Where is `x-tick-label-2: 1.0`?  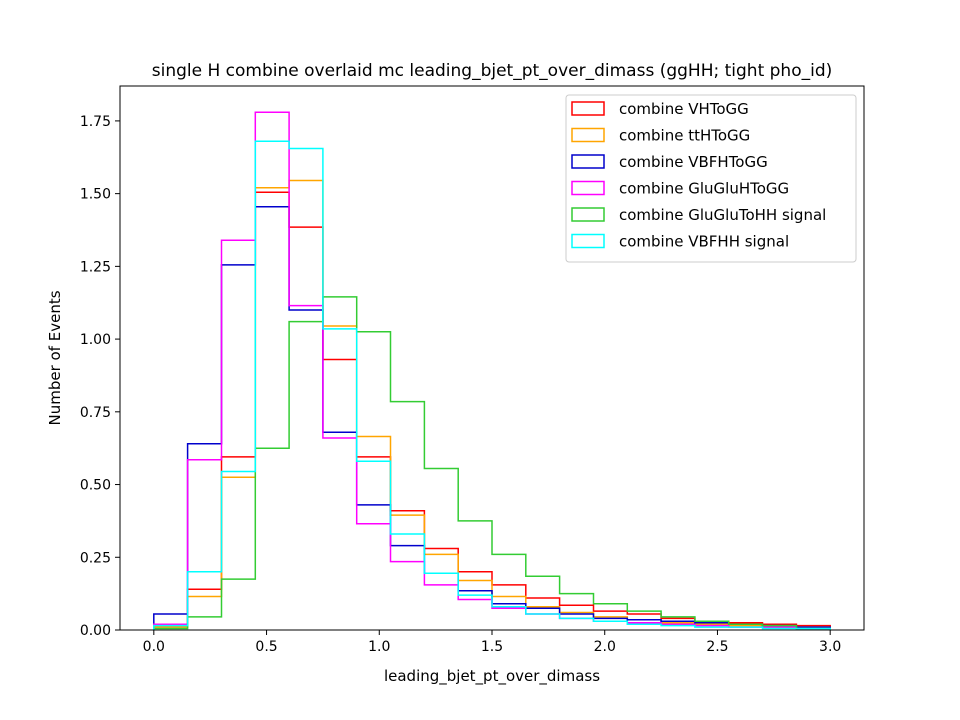
x-tick-label-2: 1.0 is located at coordinates (379, 647).